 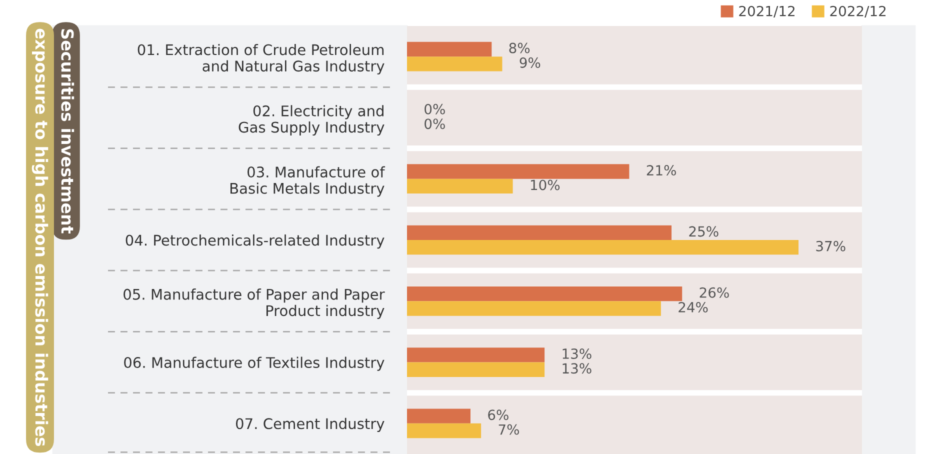 I want to click on y-tick-label: 01. Extraction of Crude Petroleum and Natural Gas Industry, so click(x=261, y=59).